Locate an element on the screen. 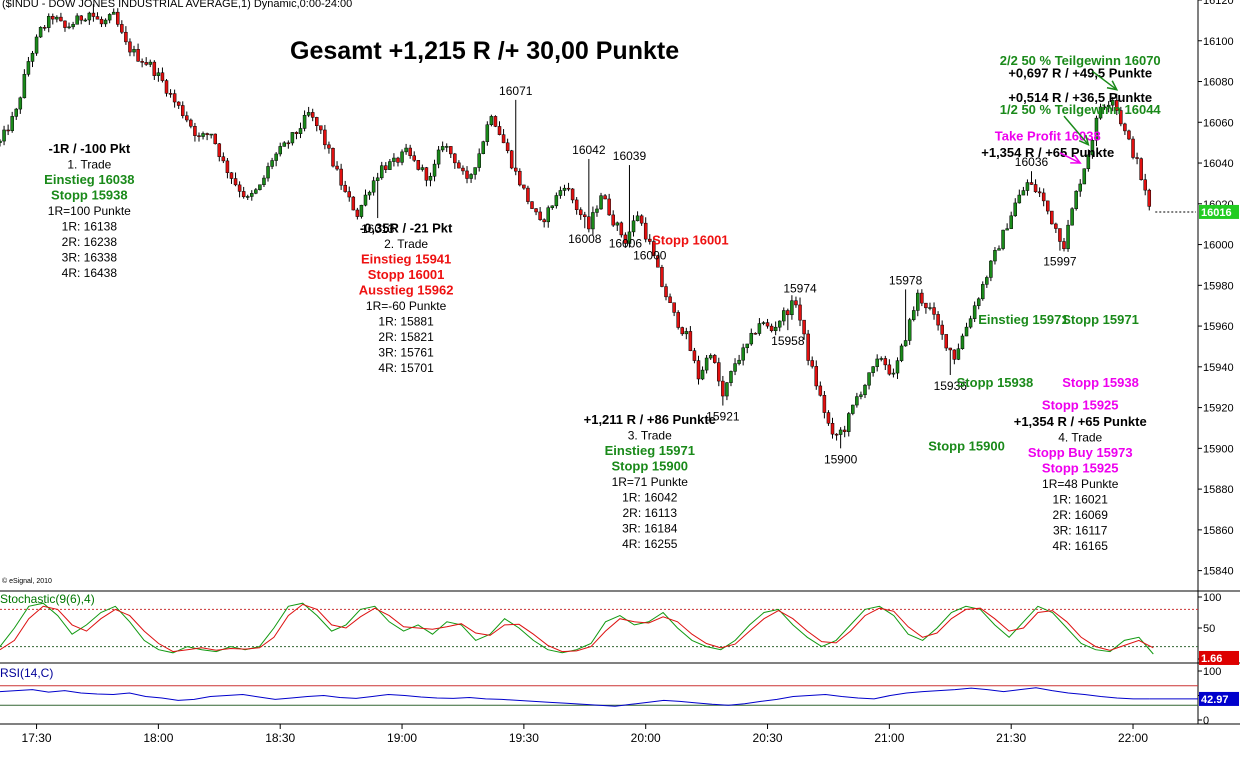 Image resolution: width=1240 pixels, height=757 pixels. price-tick-label: 15860 is located at coordinates (1218, 531).